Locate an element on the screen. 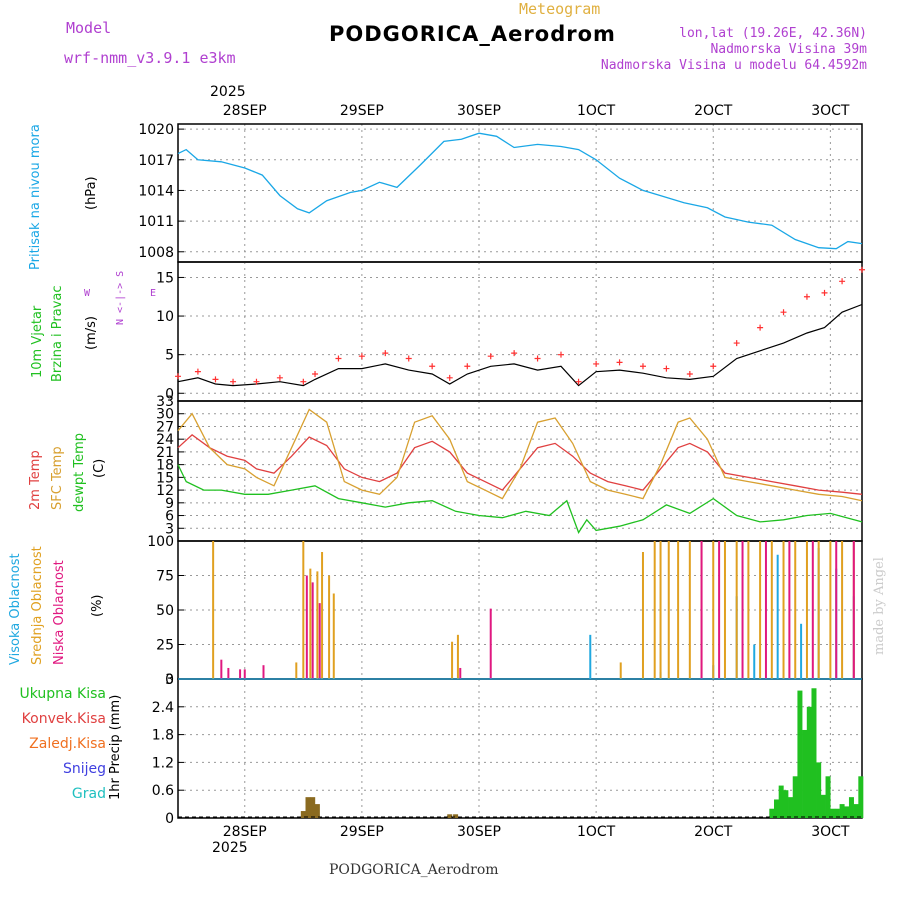 The height and width of the screenshot is (900, 900). year-top: 2025 is located at coordinates (228, 92).